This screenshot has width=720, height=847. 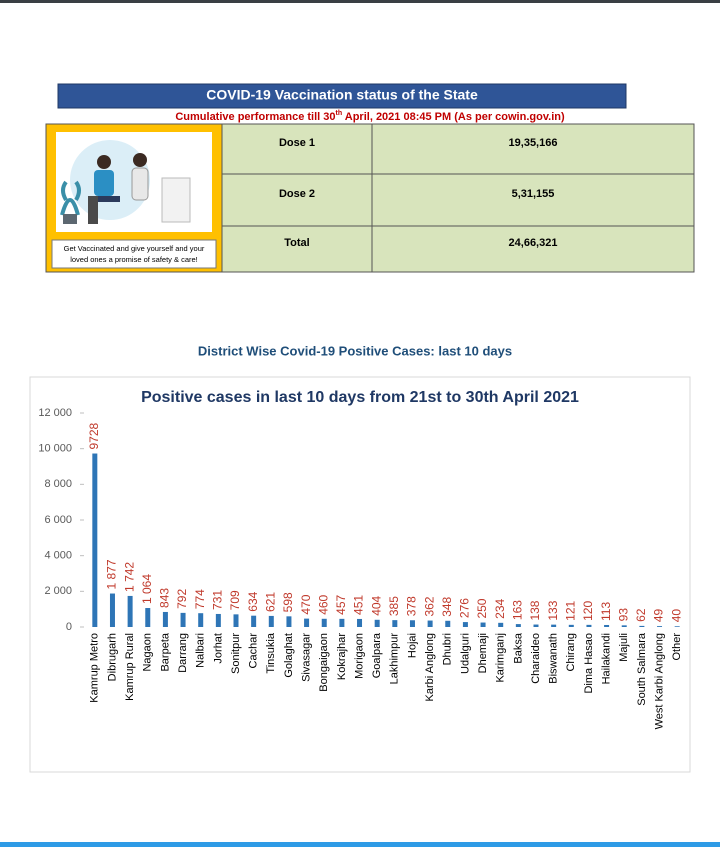 What do you see at coordinates (518, 647) in the screenshot?
I see `x-tick-label: Baksa` at bounding box center [518, 647].